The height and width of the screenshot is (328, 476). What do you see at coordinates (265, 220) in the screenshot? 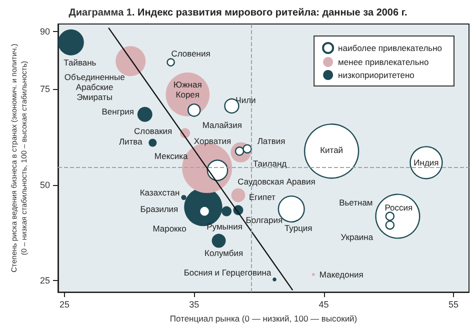
I see `annotation: Болгария` at bounding box center [265, 220].